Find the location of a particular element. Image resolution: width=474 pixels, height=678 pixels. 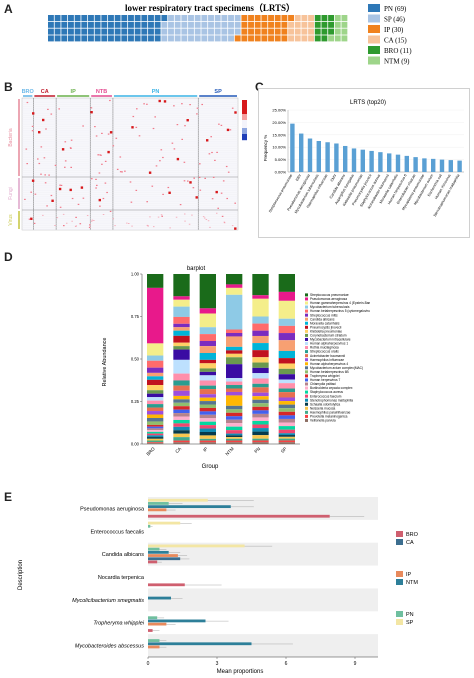

waffle-legend-swatch is located at coordinates (374, 8).